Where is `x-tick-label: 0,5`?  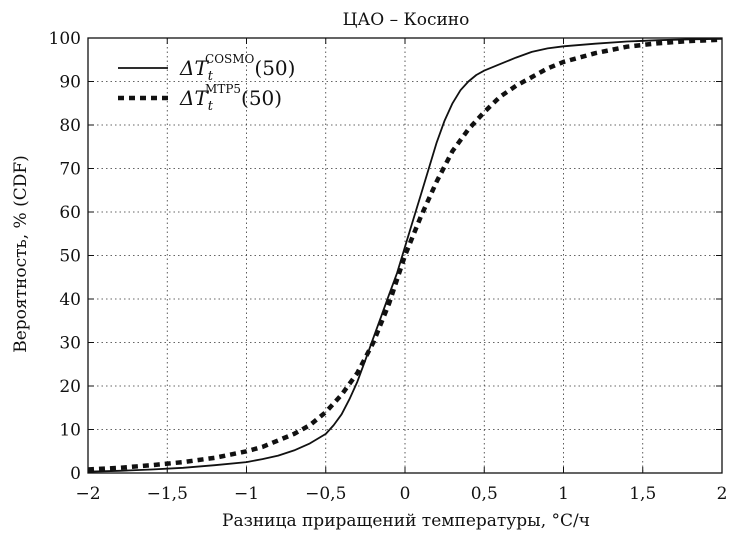 x-tick-label: 0,5 is located at coordinates (484, 494).